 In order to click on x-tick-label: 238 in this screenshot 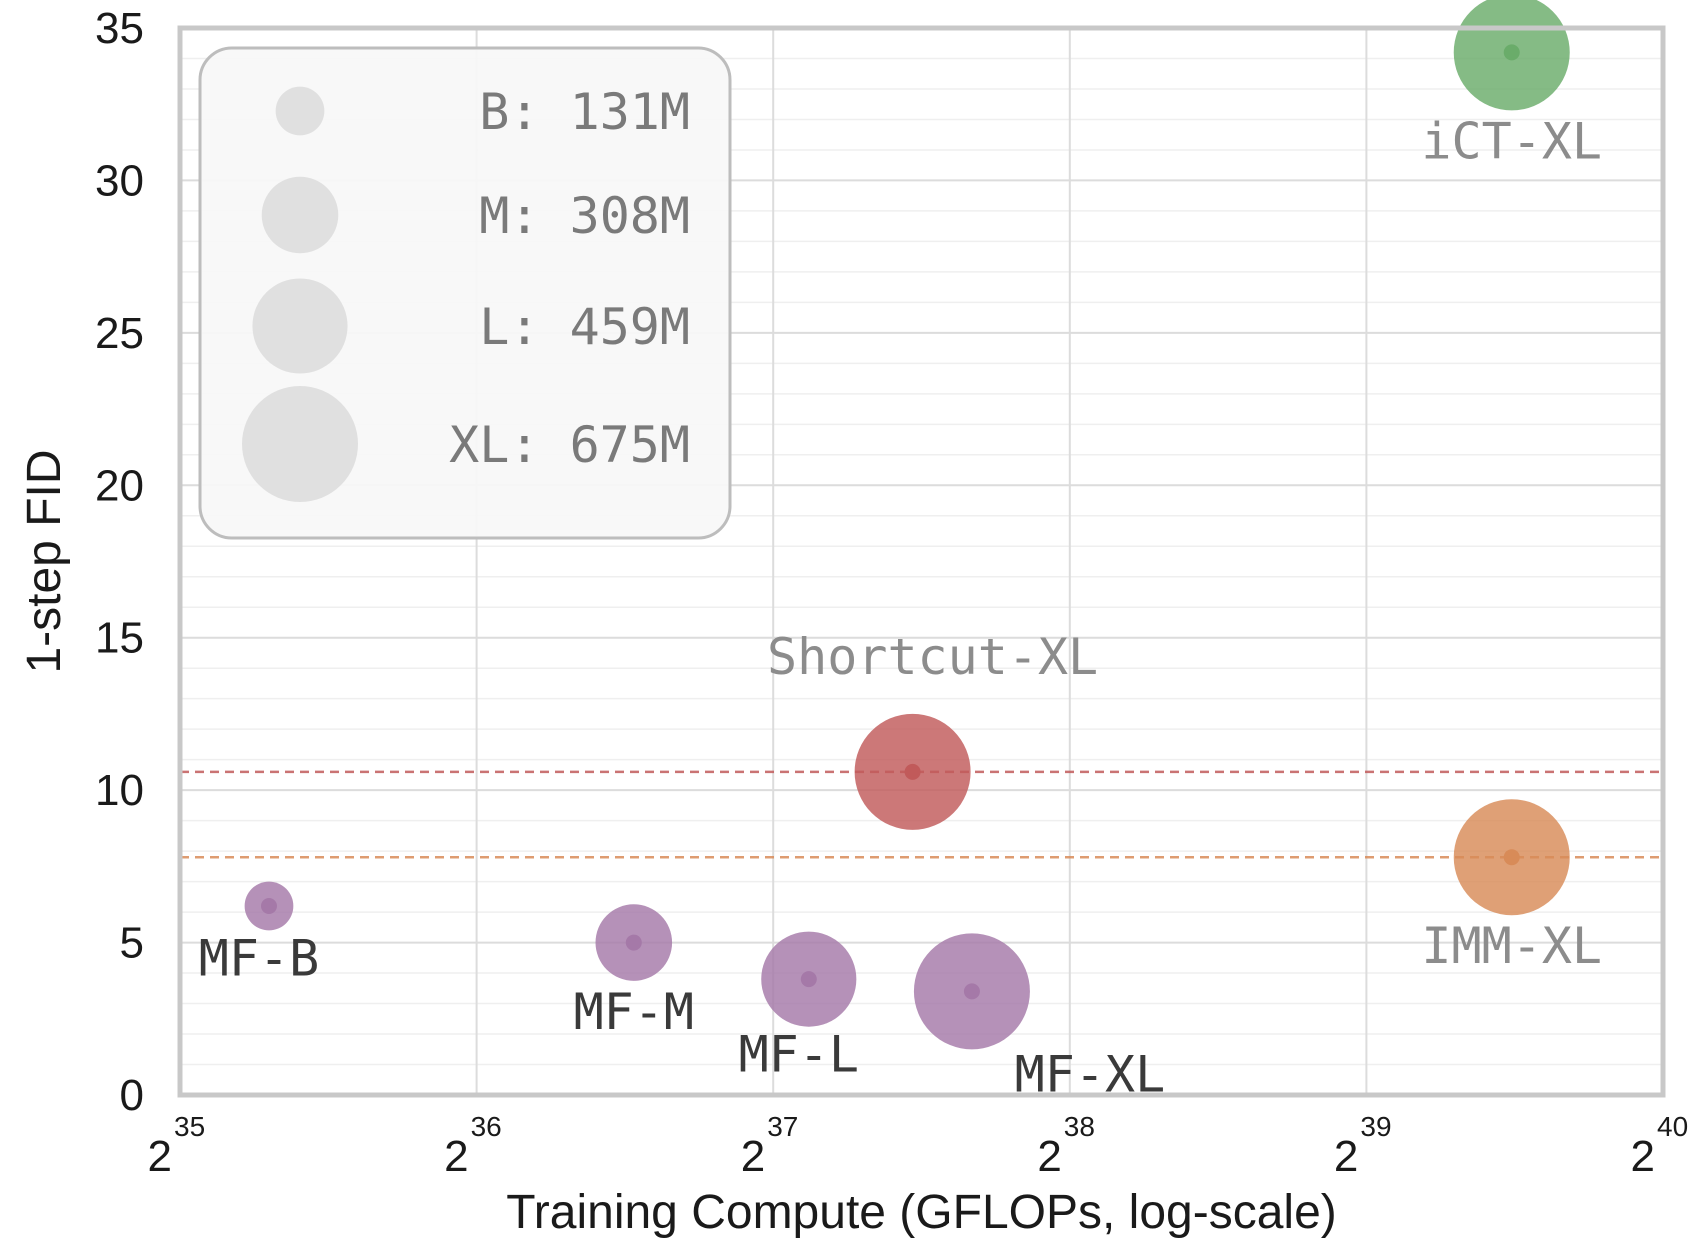, I will do `click(1066, 1146)`.